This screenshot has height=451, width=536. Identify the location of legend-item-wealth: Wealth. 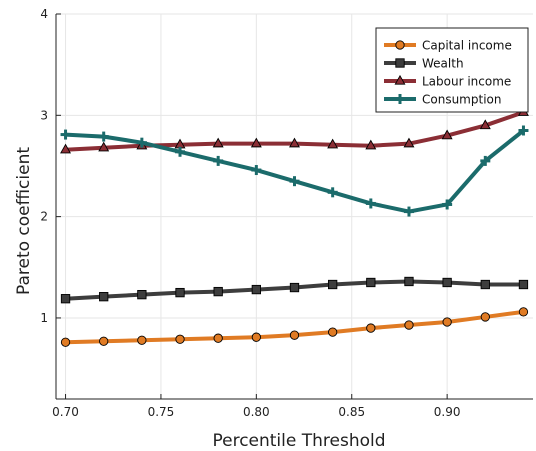
(424, 64).